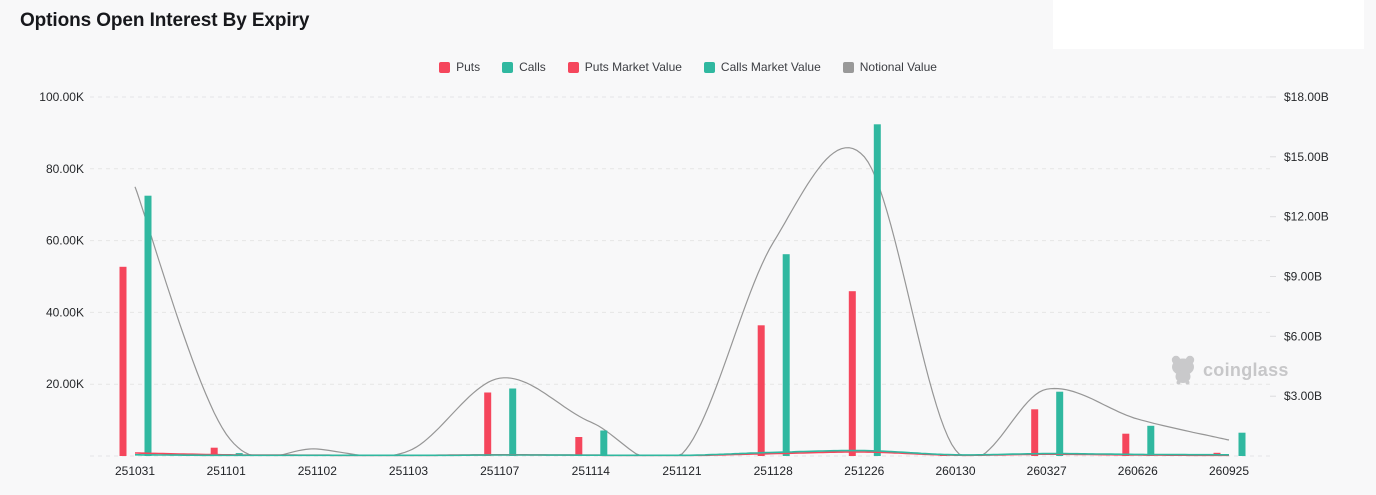  Describe the element at coordinates (1047, 471) in the screenshot. I see `x-axis-label: 260327` at that location.